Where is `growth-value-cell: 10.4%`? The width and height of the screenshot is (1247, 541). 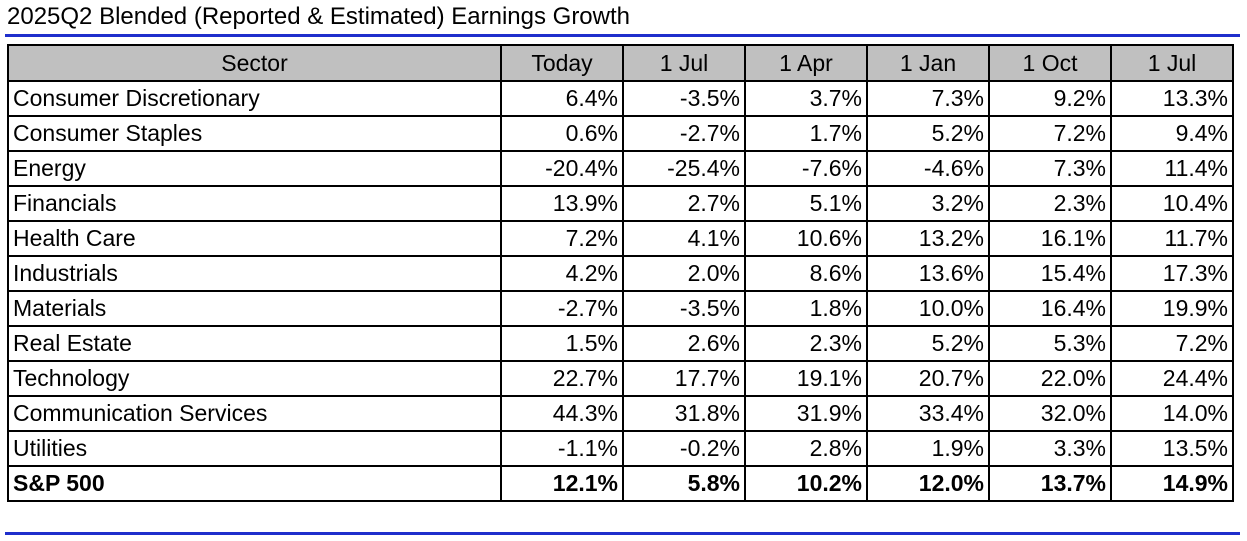 growth-value-cell: 10.4% is located at coordinates (1172, 203).